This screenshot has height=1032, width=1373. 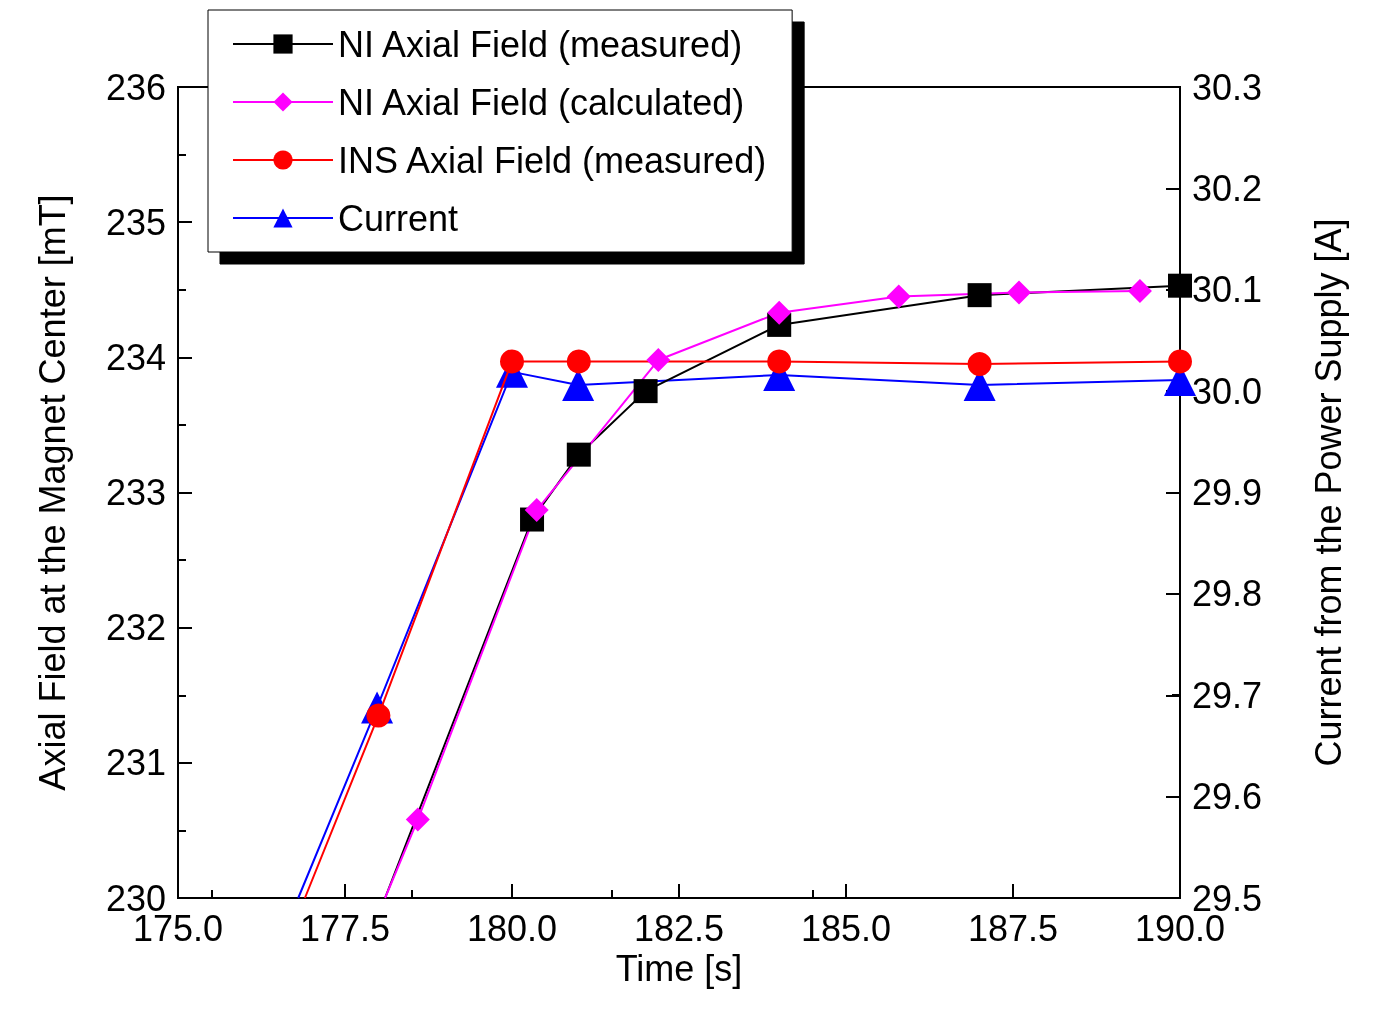 What do you see at coordinates (135, 357) in the screenshot?
I see `y-tick-label: 234` at bounding box center [135, 357].